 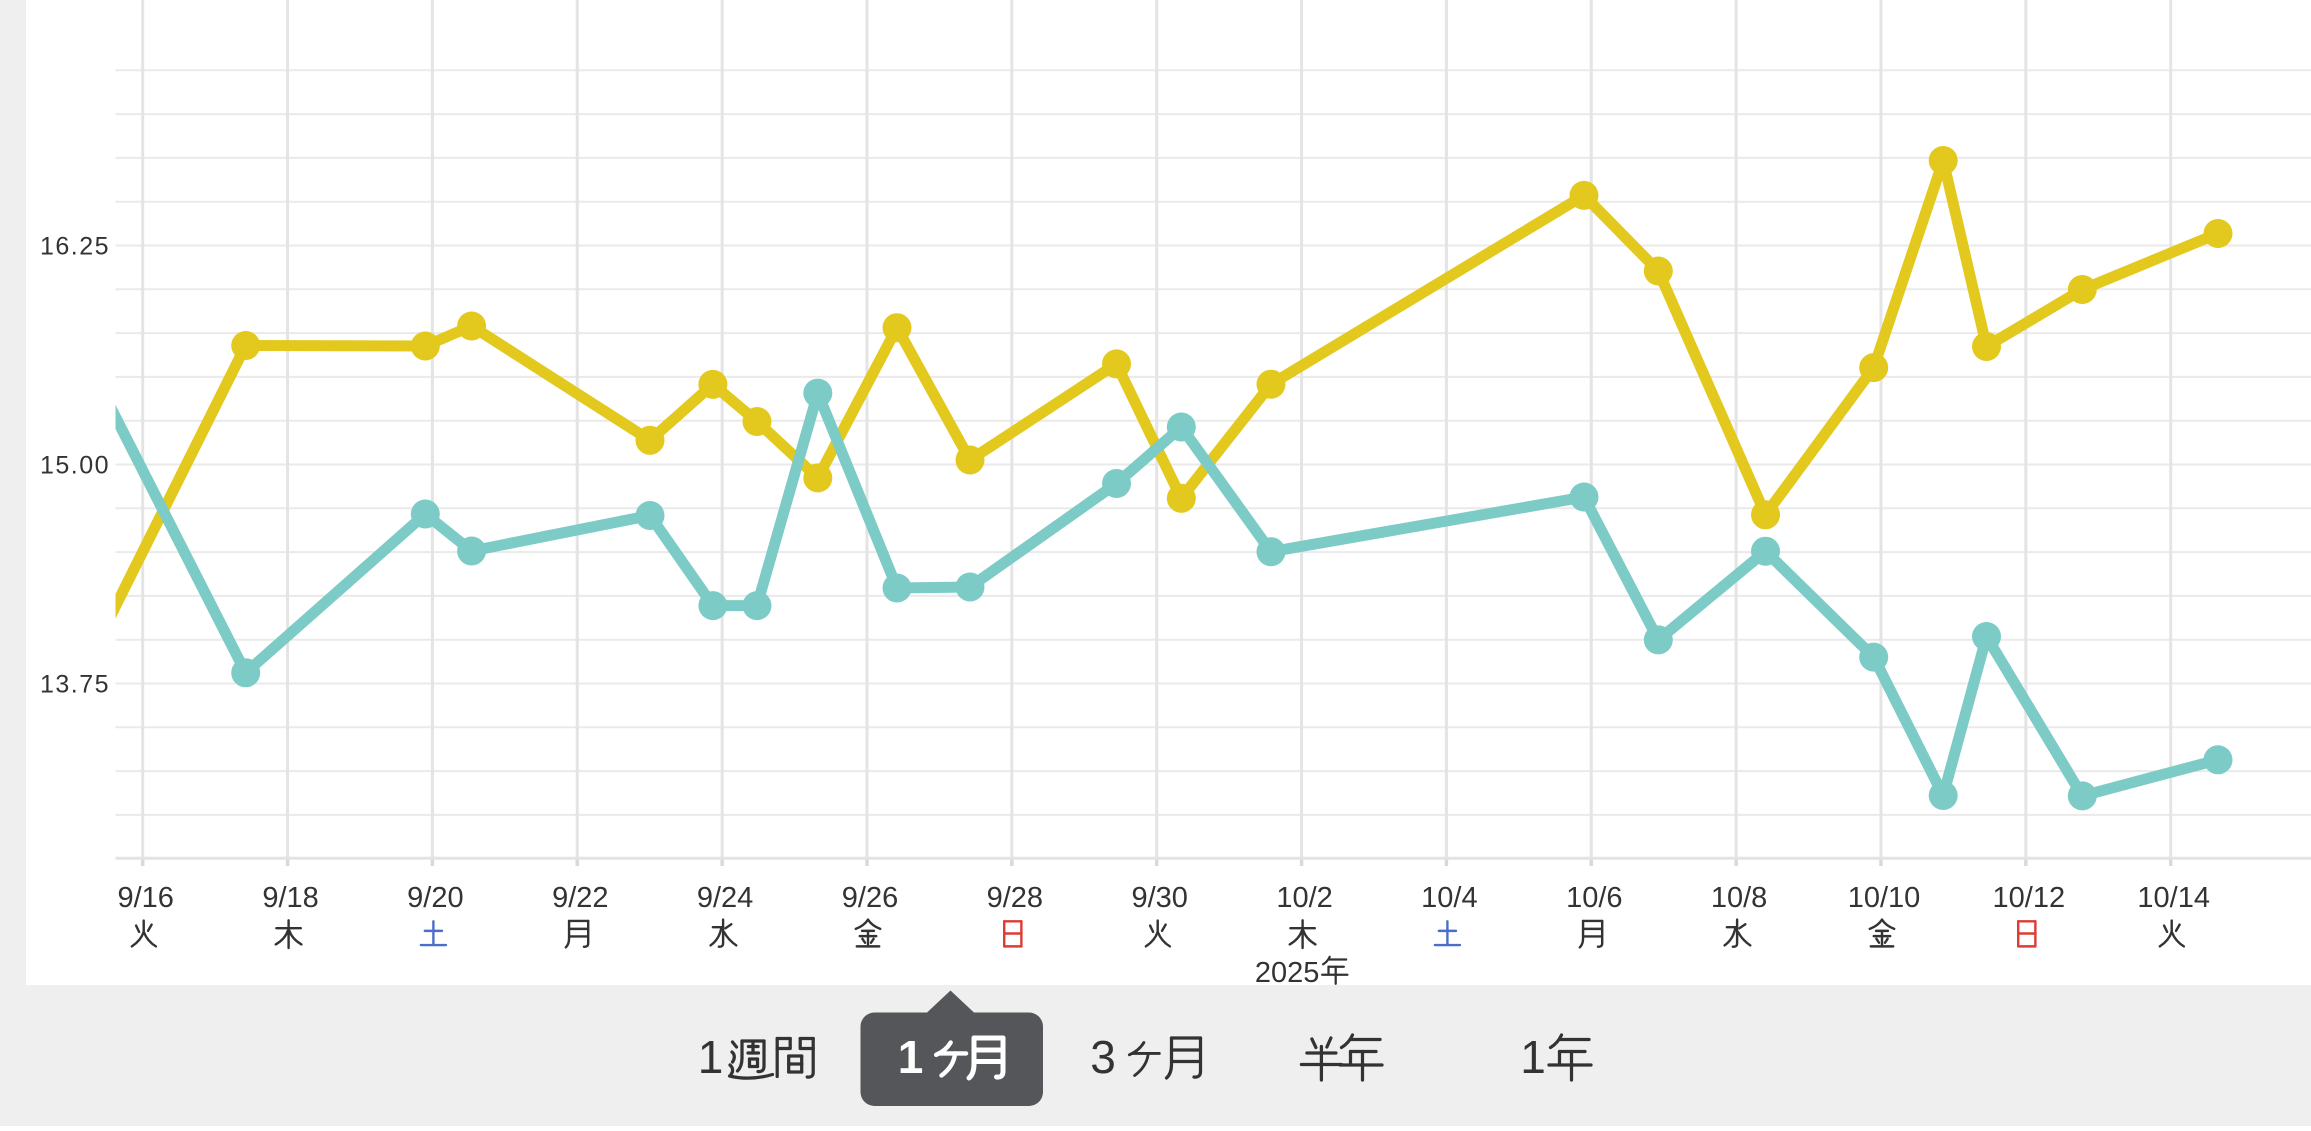 What do you see at coordinates (2029, 898) in the screenshot?
I see `svg-text: 10/12` at bounding box center [2029, 898].